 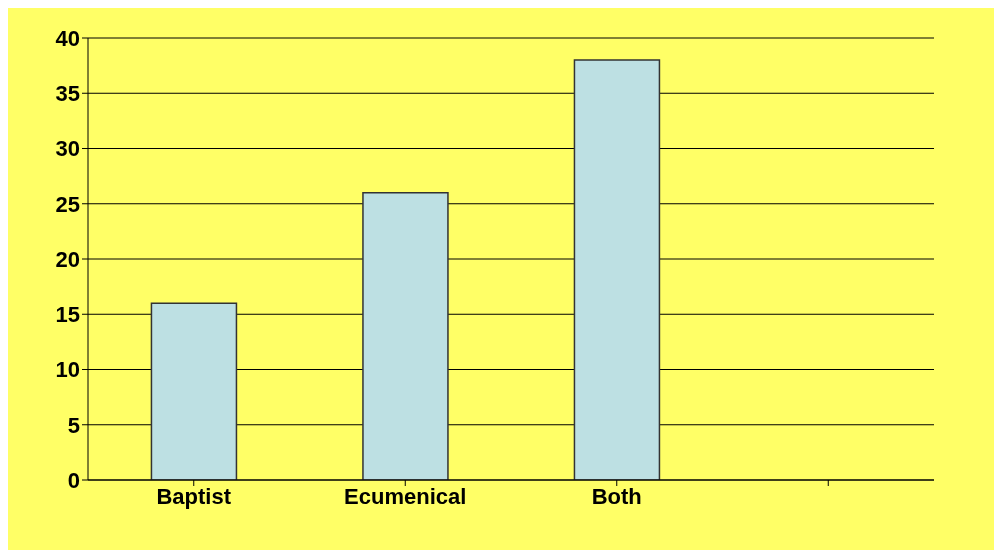 I want to click on y-tick-label: 15, so click(x=67, y=315).